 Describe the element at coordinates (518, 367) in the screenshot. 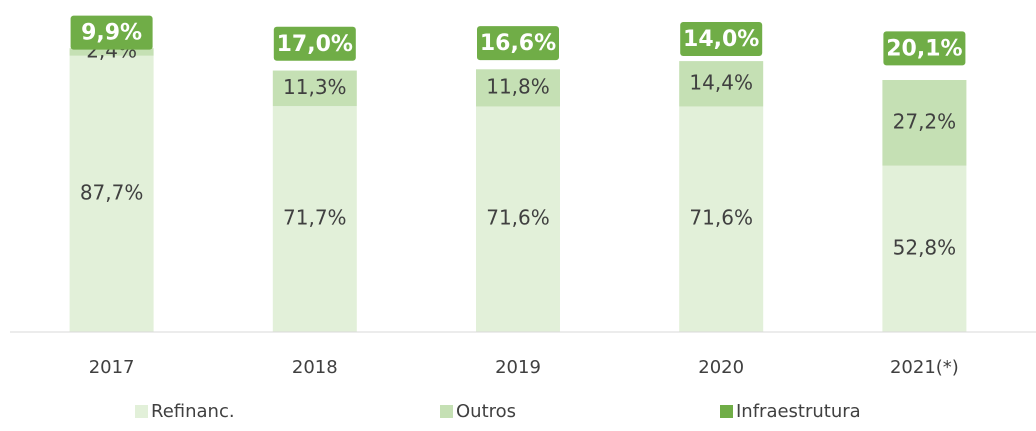

I see `x-tick-label: 2019` at that location.